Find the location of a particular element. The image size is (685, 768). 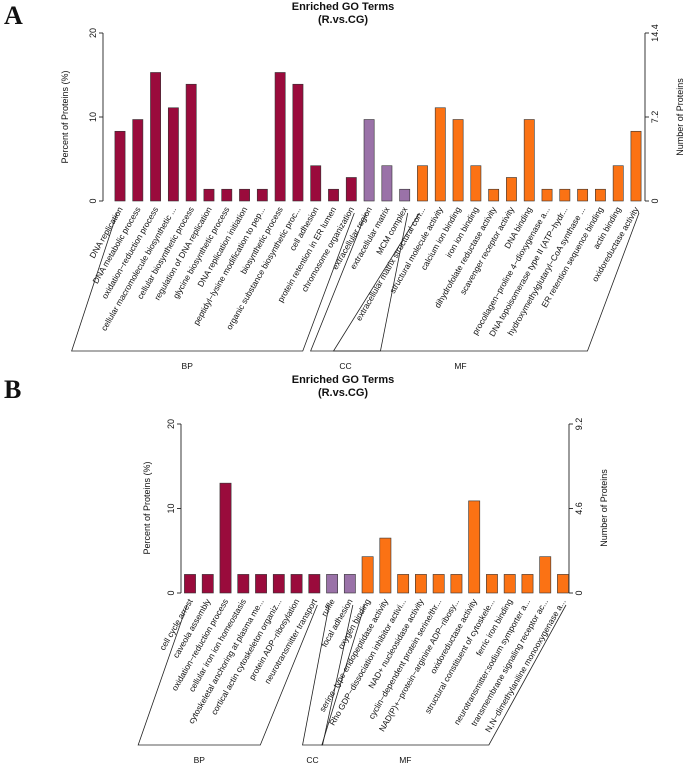

panel-b-y2label: Number of Proteins is located at coordinates (604, 508).